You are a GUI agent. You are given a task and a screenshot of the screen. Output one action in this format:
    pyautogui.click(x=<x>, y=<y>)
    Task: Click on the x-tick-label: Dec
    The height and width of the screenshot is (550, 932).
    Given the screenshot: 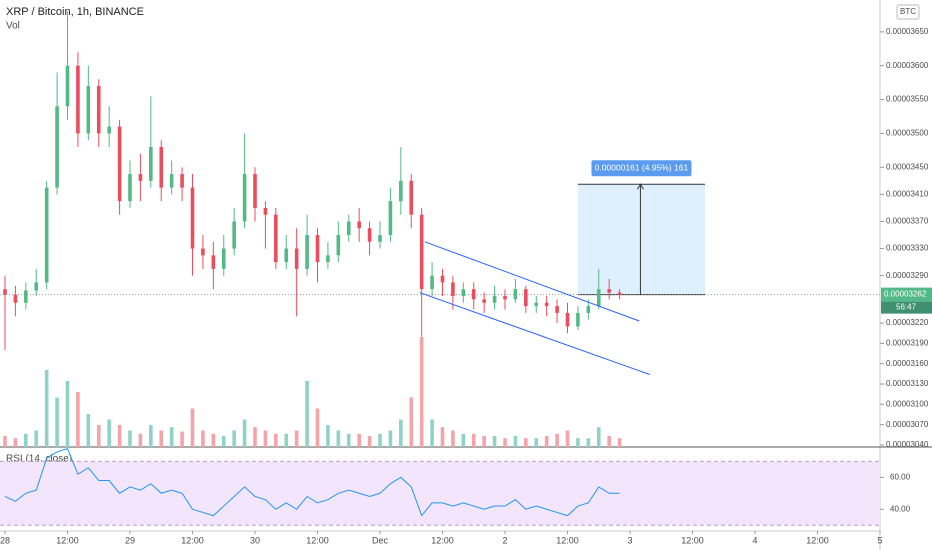 What is the action you would take?
    pyautogui.click(x=380, y=540)
    